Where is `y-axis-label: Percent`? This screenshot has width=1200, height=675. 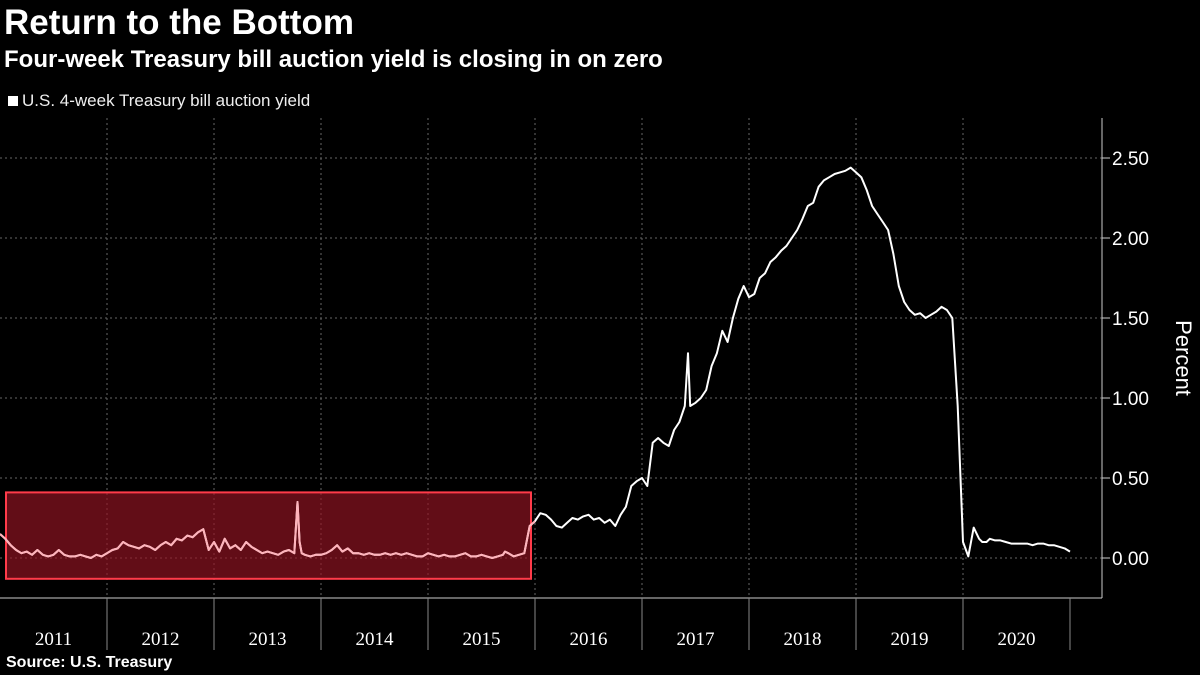
y-axis-label: Percent is located at coordinates (1183, 358).